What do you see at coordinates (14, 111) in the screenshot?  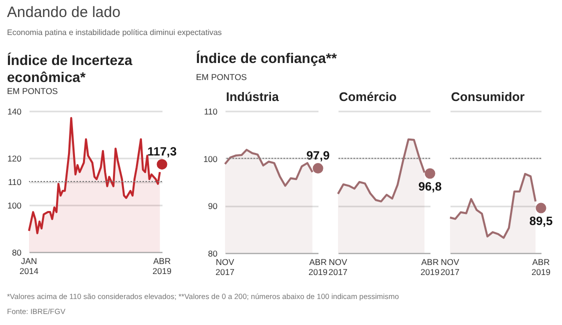 I see `y-tick-label: 140` at bounding box center [14, 111].